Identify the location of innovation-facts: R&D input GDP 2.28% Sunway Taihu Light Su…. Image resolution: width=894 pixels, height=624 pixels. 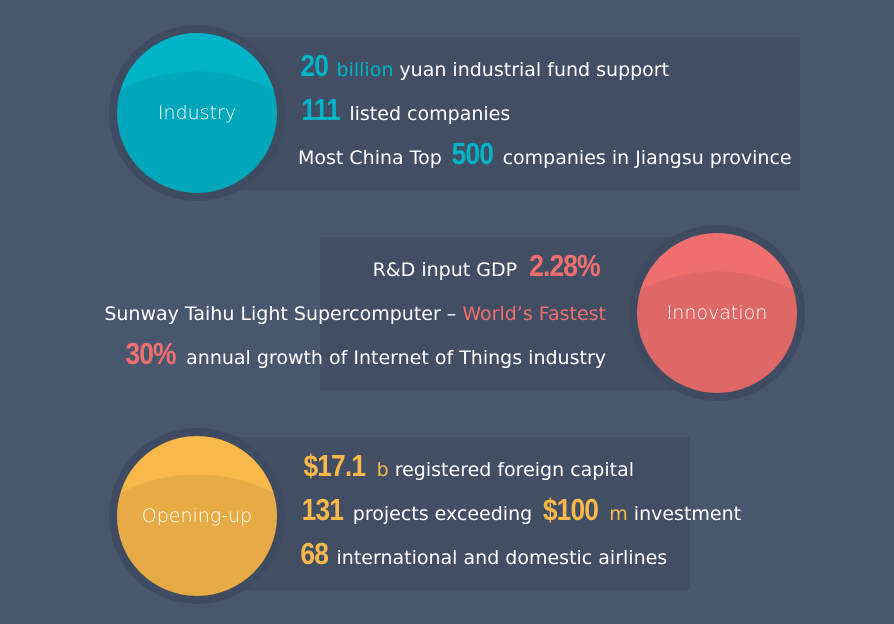
(355, 314).